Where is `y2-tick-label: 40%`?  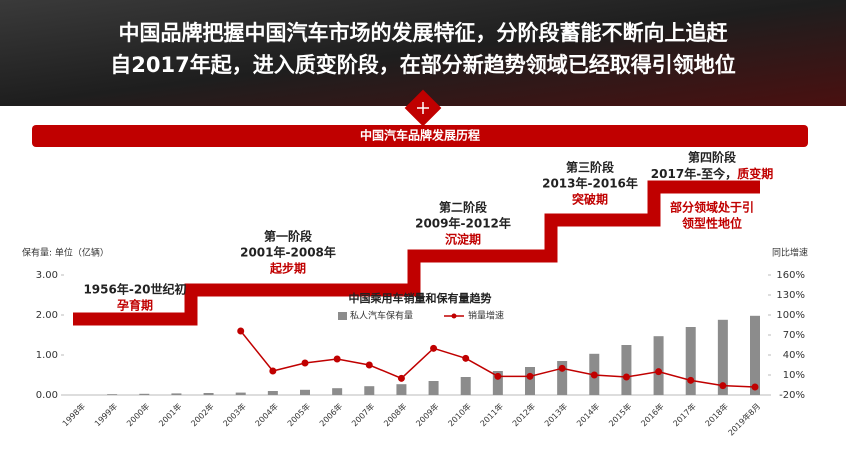 y2-tick-label: 40% is located at coordinates (794, 355).